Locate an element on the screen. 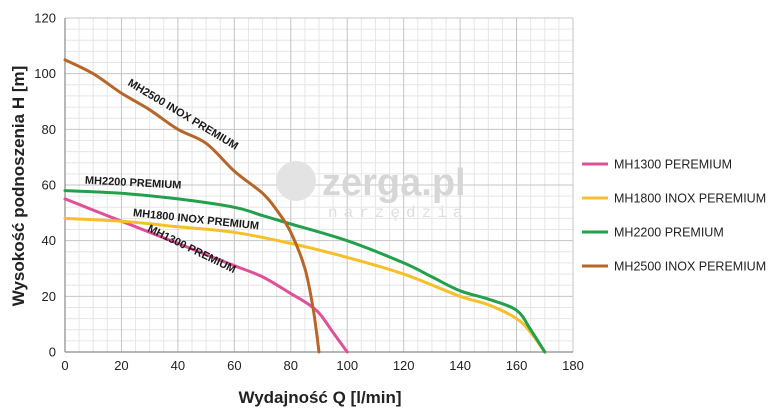  x-tick-label: 140 is located at coordinates (460, 365).